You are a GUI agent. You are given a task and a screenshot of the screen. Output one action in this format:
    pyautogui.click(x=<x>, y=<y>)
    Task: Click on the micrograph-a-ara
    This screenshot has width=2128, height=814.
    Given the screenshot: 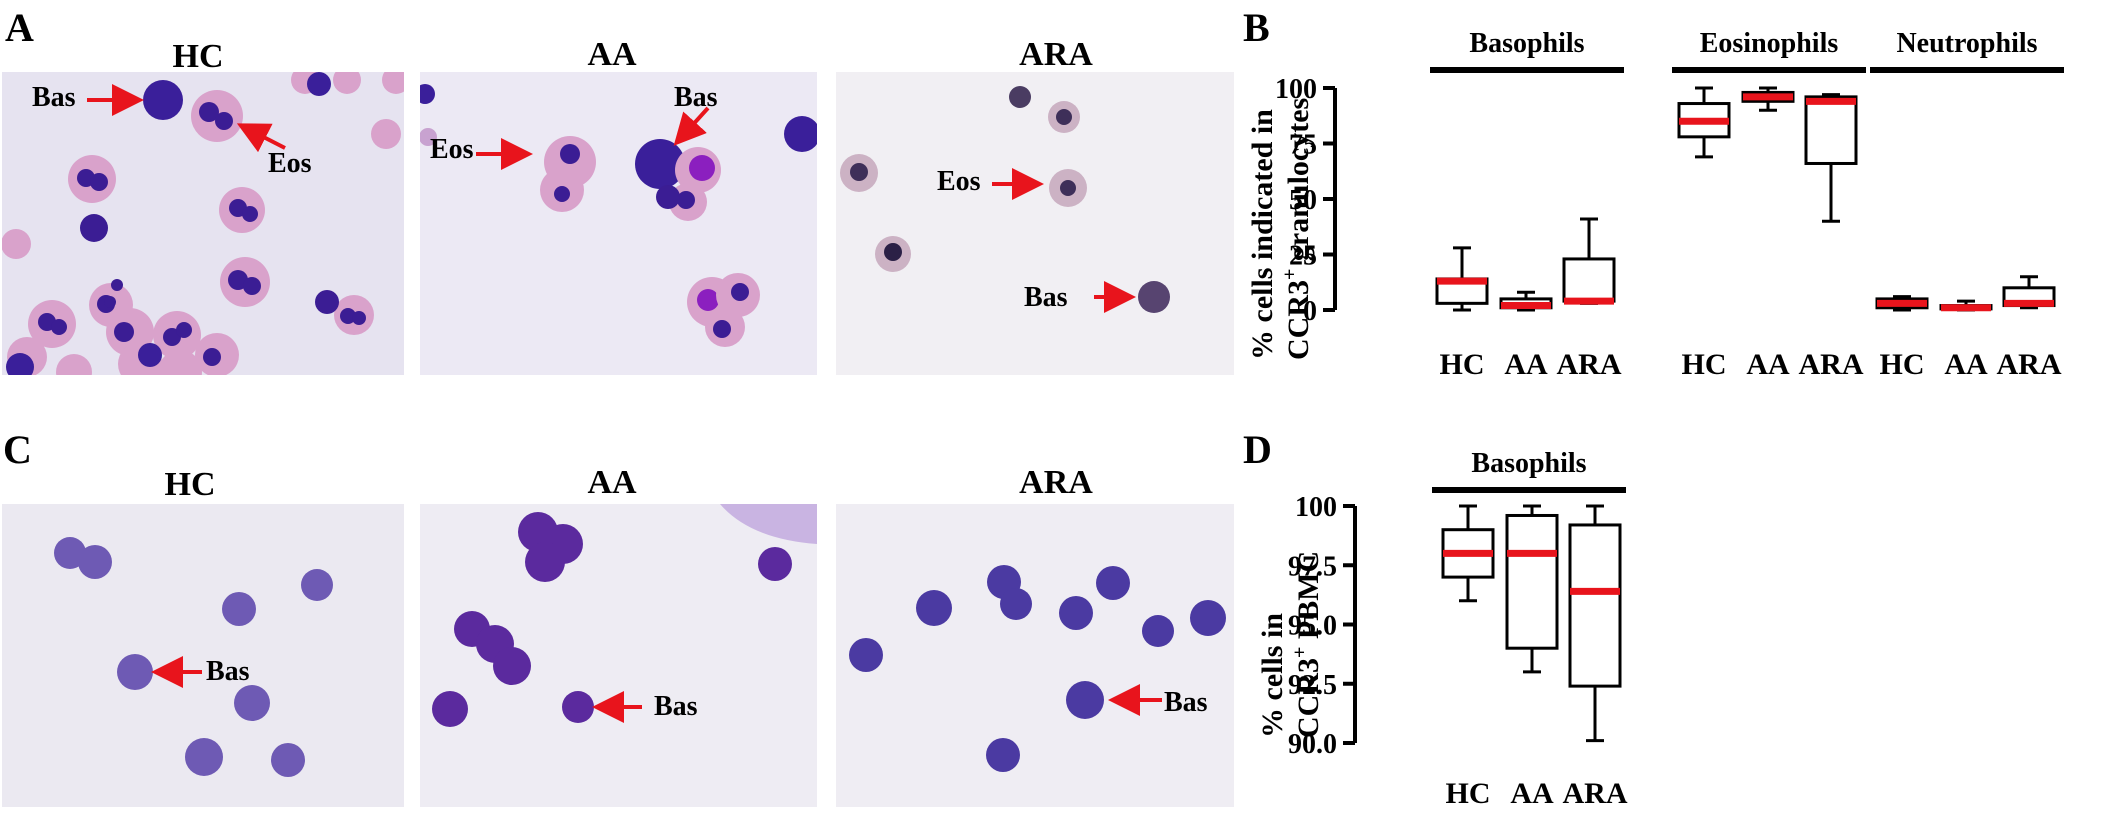 What is the action you would take?
    pyautogui.click(x=1035, y=223)
    